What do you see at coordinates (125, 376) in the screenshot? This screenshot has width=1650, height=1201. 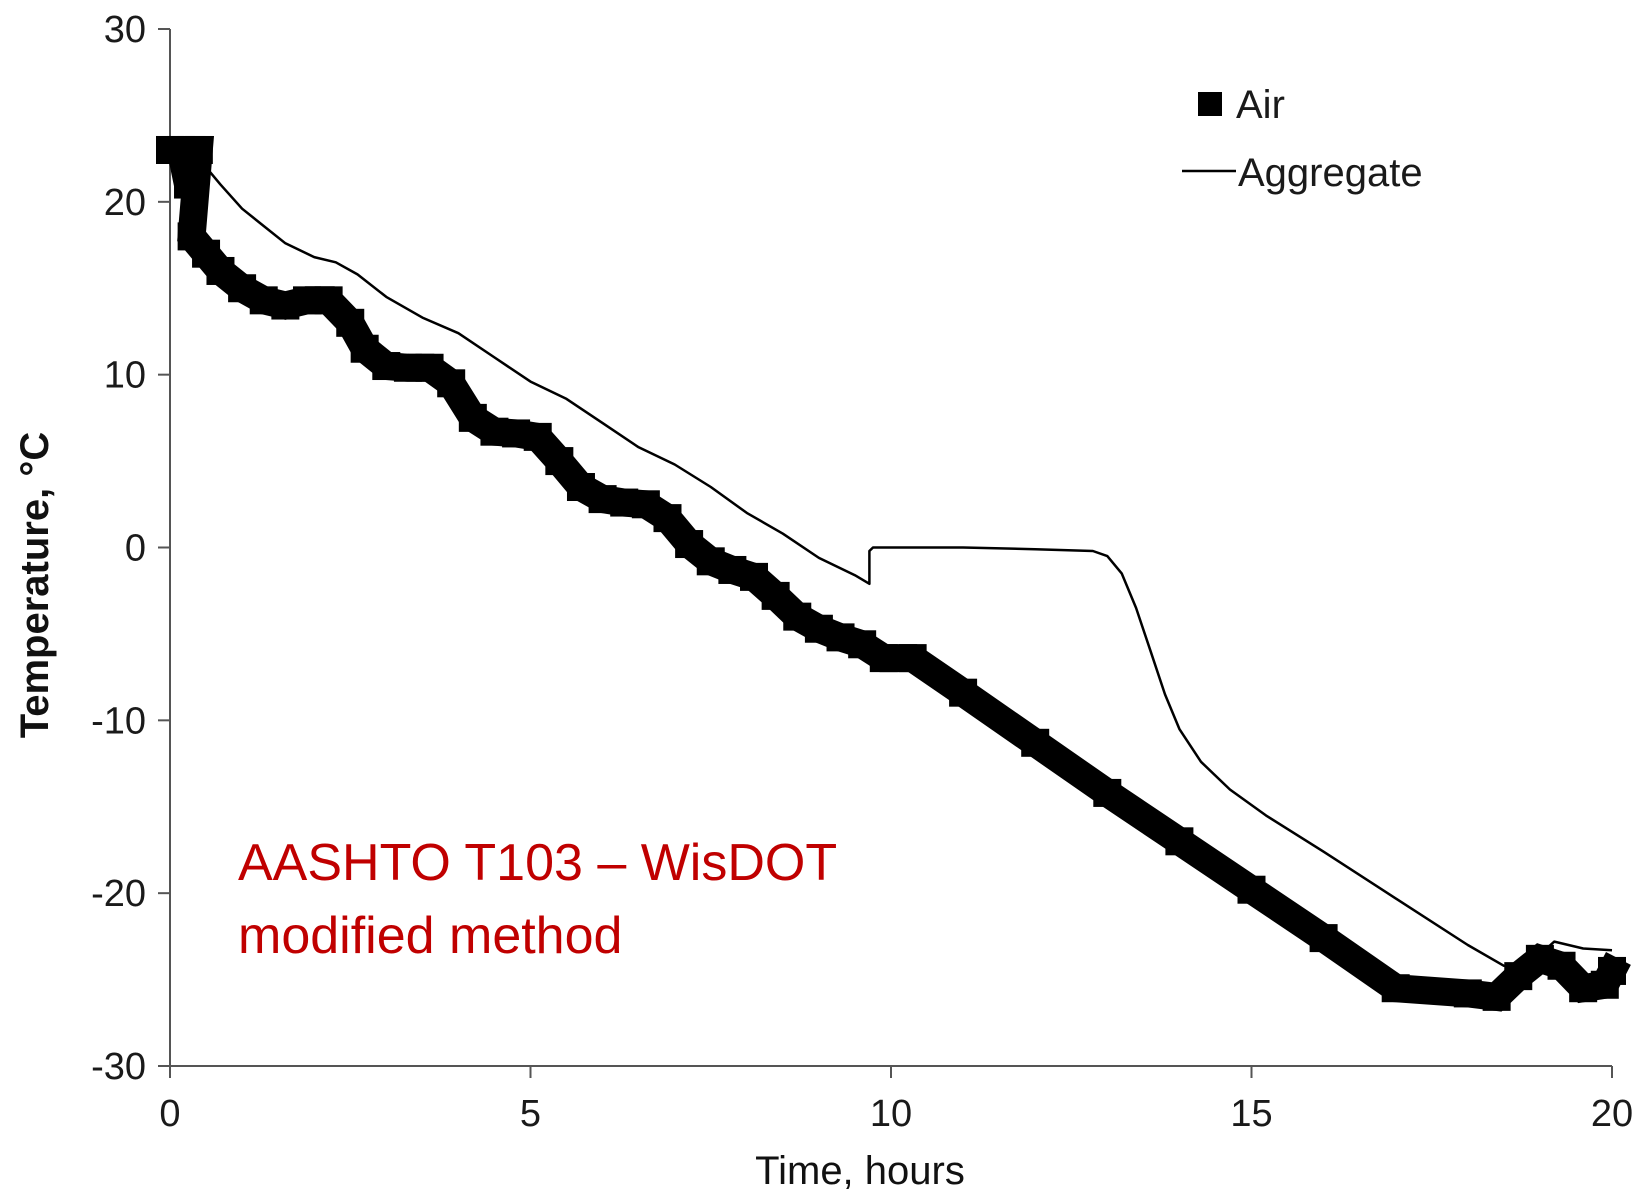 I see `y-tick-label: 10` at bounding box center [125, 376].